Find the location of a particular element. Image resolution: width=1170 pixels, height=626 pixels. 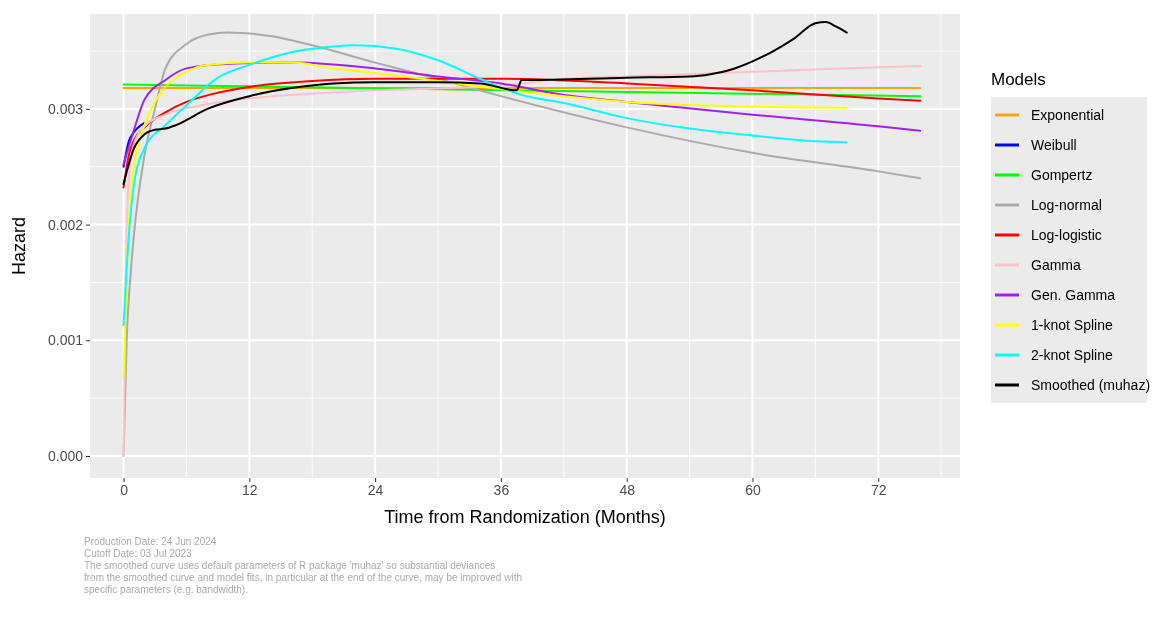

x-tick-label: 0 is located at coordinates (124, 489).